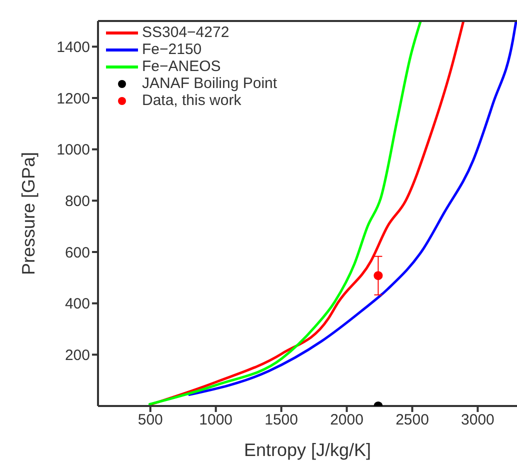  What do you see at coordinates (347, 420) in the screenshot?
I see `x-tick-label: 2000` at bounding box center [347, 420].